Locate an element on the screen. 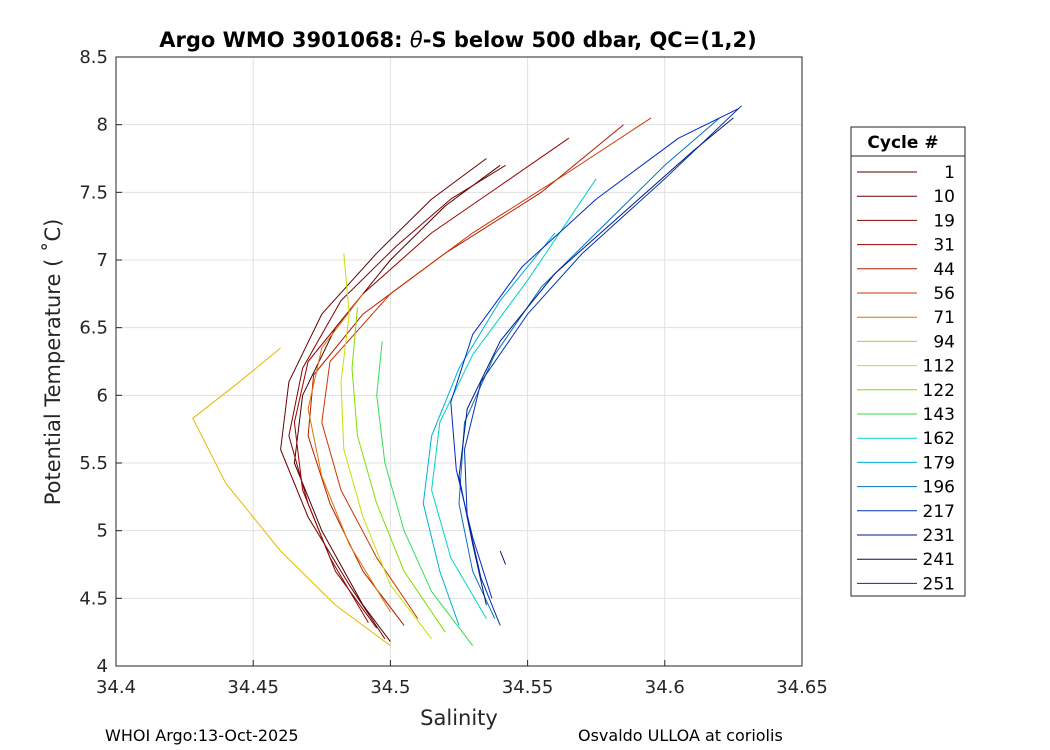 Image resolution: width=1050 pixels, height=750 pixels. legend-box is located at coordinates (908, 361).